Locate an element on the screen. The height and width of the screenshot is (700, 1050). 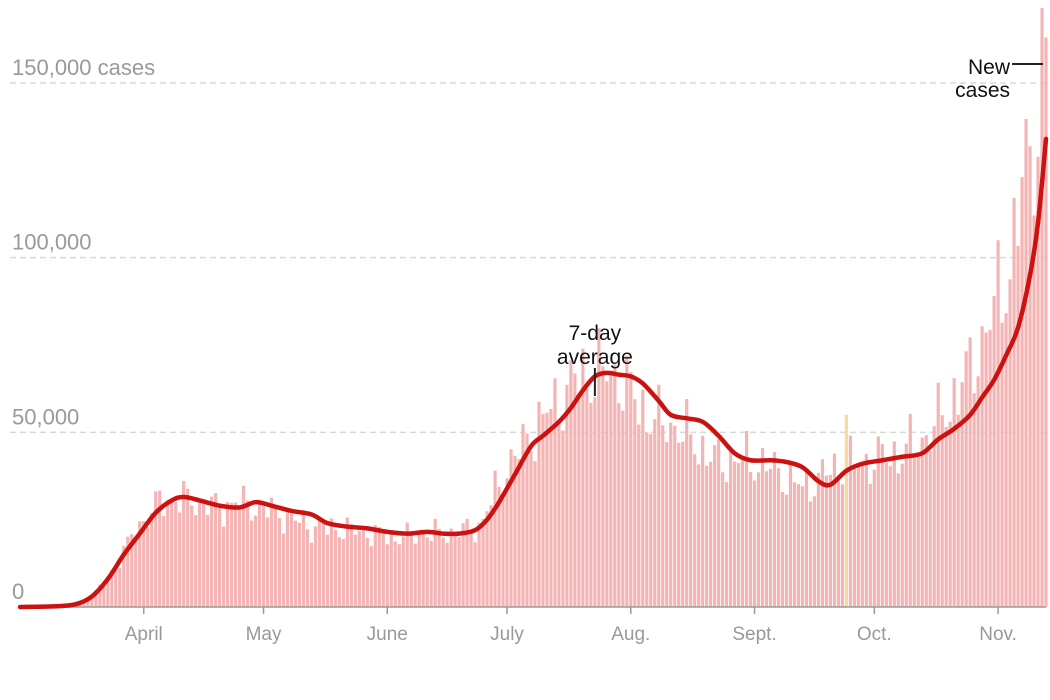
x-axis is located at coordinates (533, 610).